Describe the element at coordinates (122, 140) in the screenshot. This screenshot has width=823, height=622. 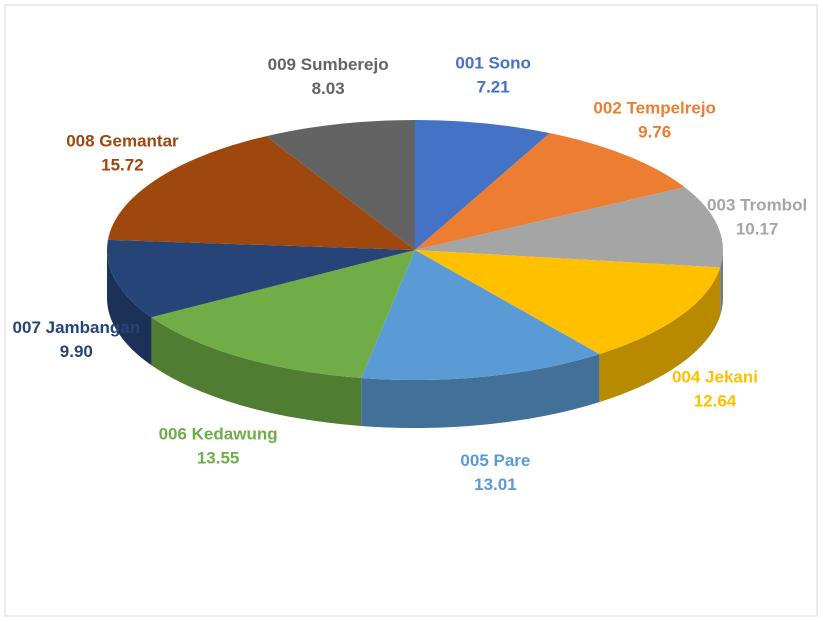
I see `category-label: 008 Gemantar` at that location.